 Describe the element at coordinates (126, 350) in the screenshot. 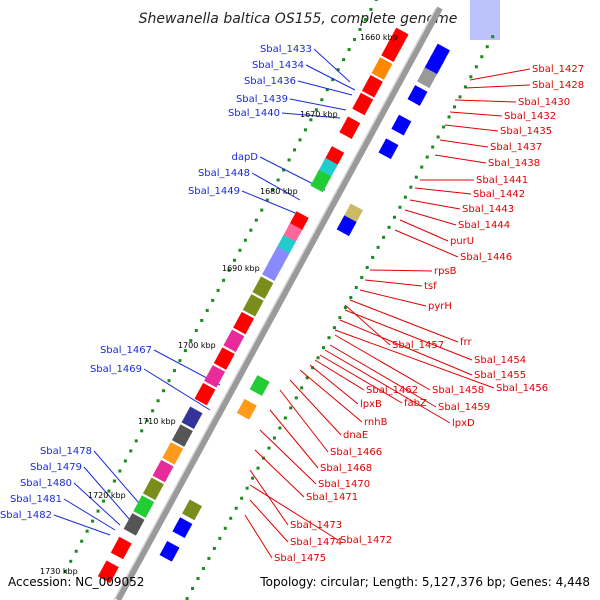

I see `gene-label-left: Sbal_1467` at that location.